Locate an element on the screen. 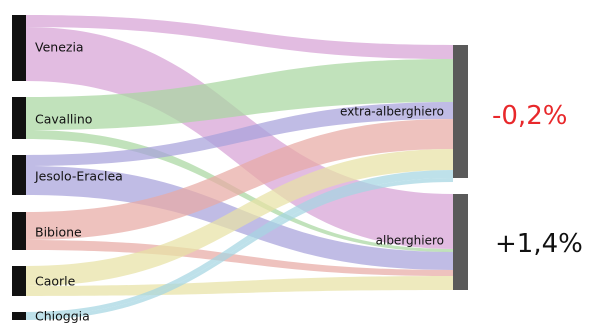 This screenshot has height=324, width=592. alberghiero-change: +1,4% is located at coordinates (539, 244).